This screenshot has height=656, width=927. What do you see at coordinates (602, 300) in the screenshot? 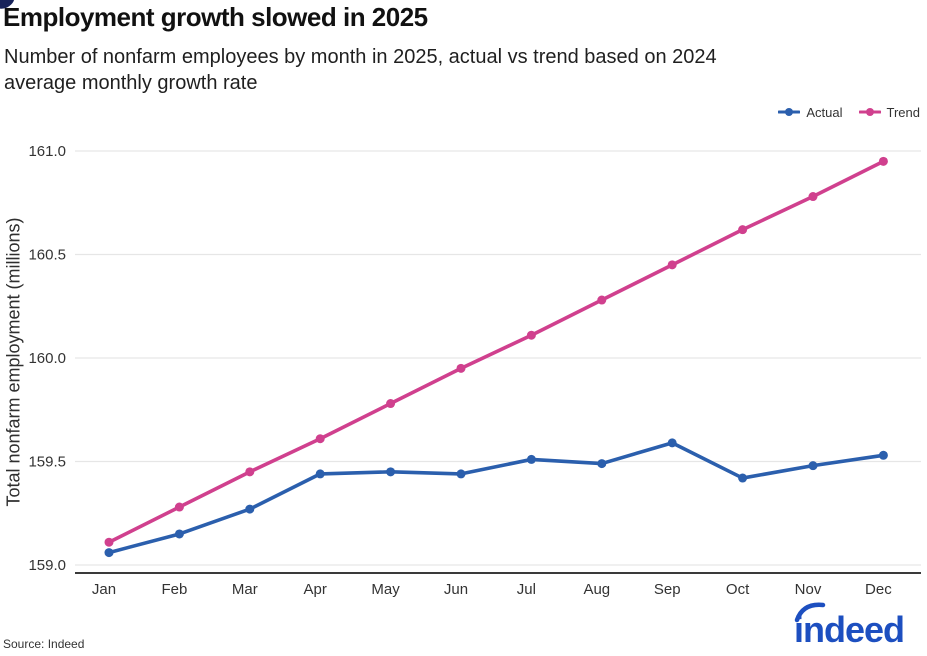
I see `trend-data-point-aug` at bounding box center [602, 300].